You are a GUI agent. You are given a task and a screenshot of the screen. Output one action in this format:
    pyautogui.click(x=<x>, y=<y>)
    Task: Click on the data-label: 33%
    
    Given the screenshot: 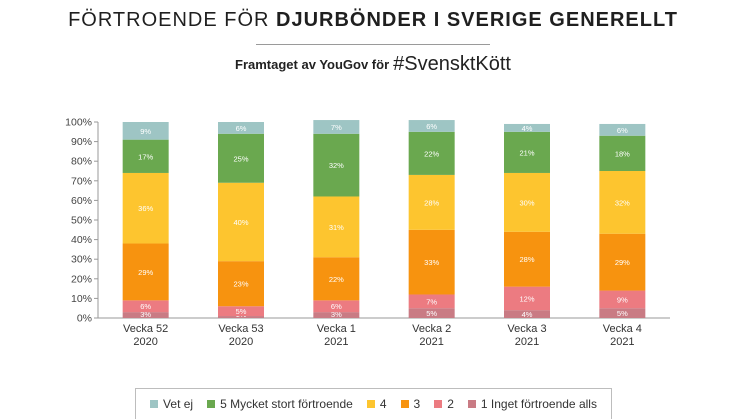 What is the action you would take?
    pyautogui.click(x=431, y=262)
    